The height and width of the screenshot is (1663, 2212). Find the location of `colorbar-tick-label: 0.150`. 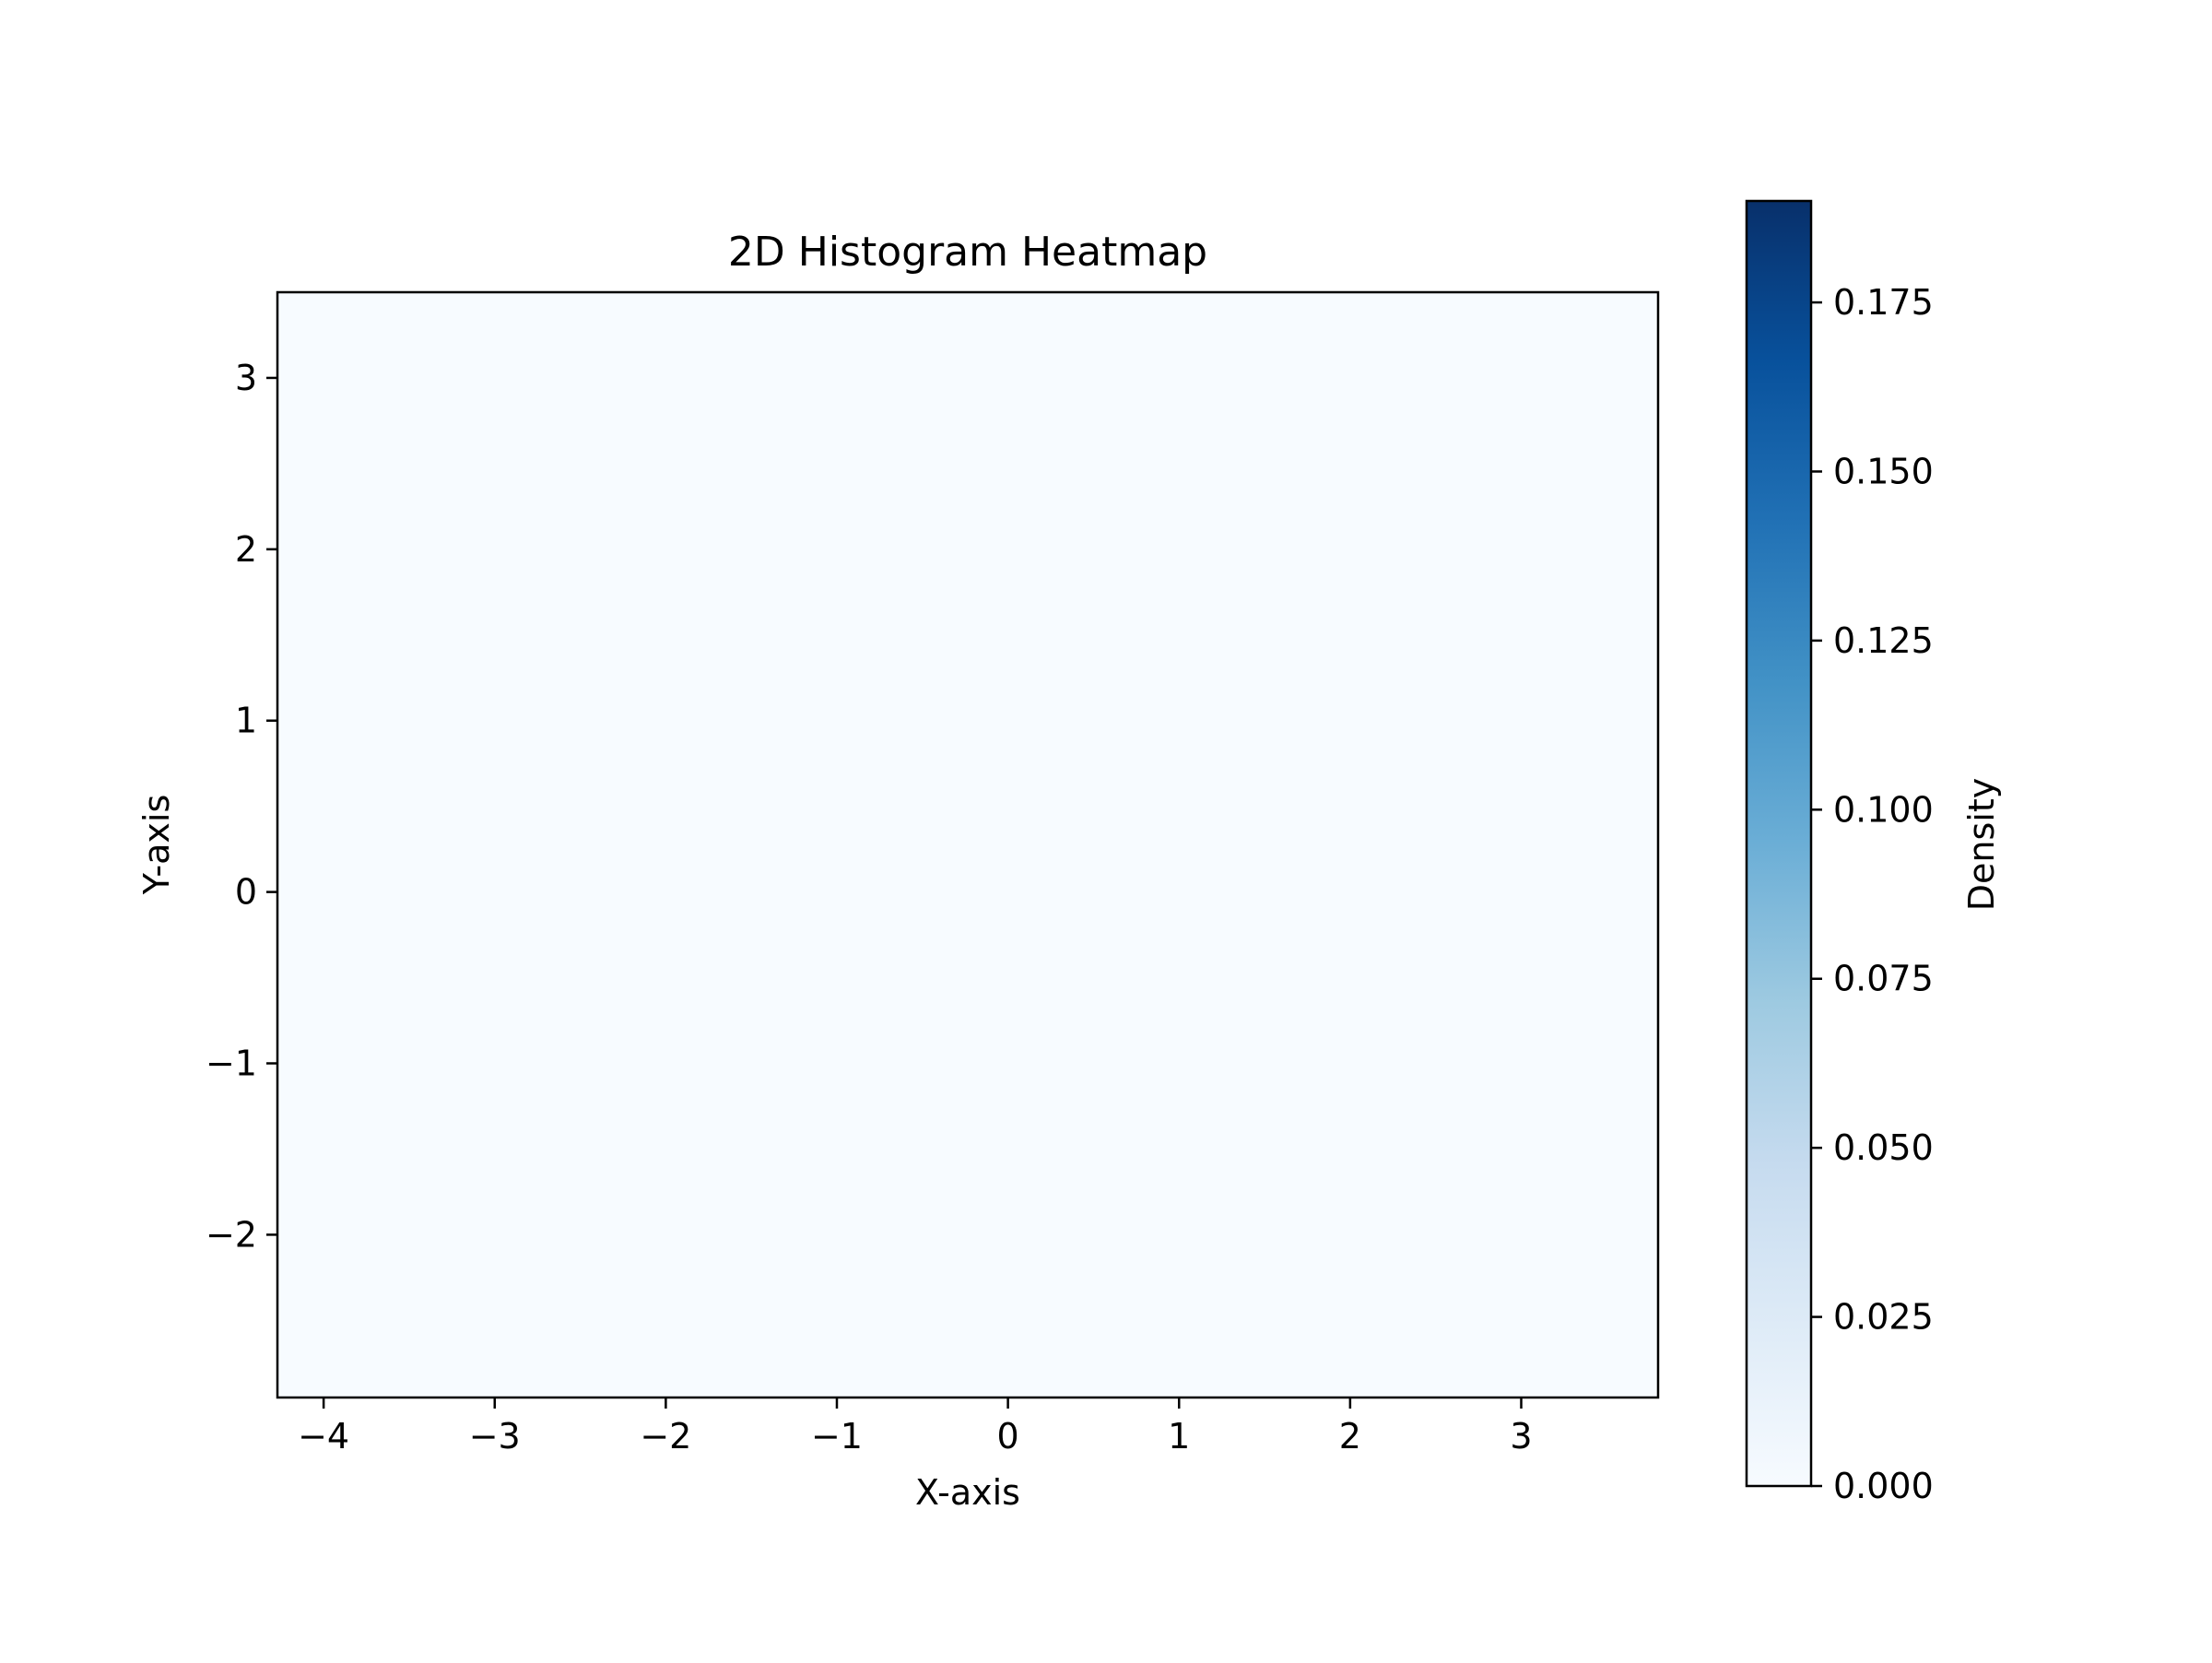

colorbar-tick-label: 0.150 is located at coordinates (1883, 471).